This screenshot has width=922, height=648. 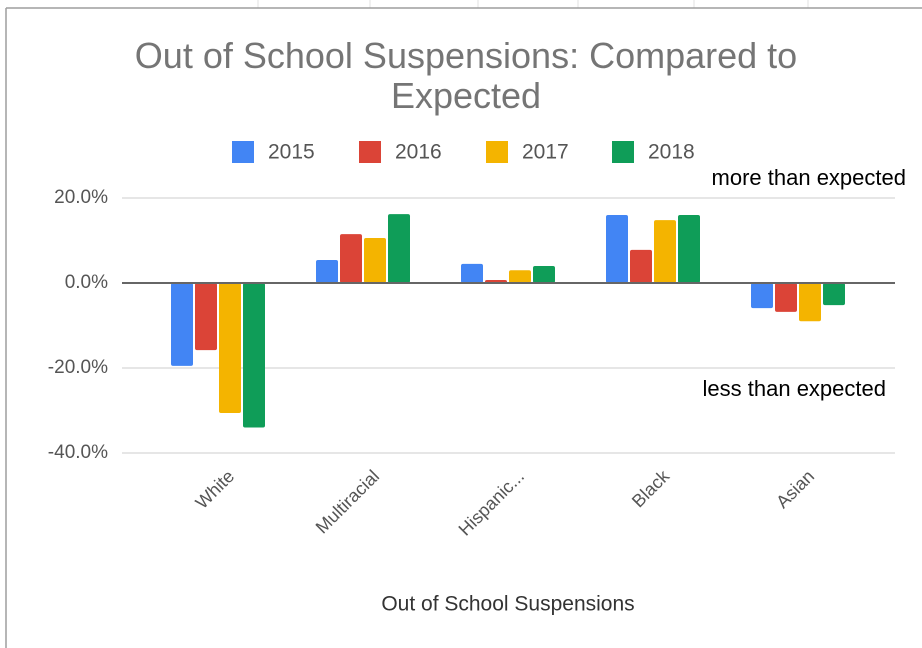 What do you see at coordinates (507, 604) in the screenshot?
I see `x-axis-label: Out of School Suspensions` at bounding box center [507, 604].